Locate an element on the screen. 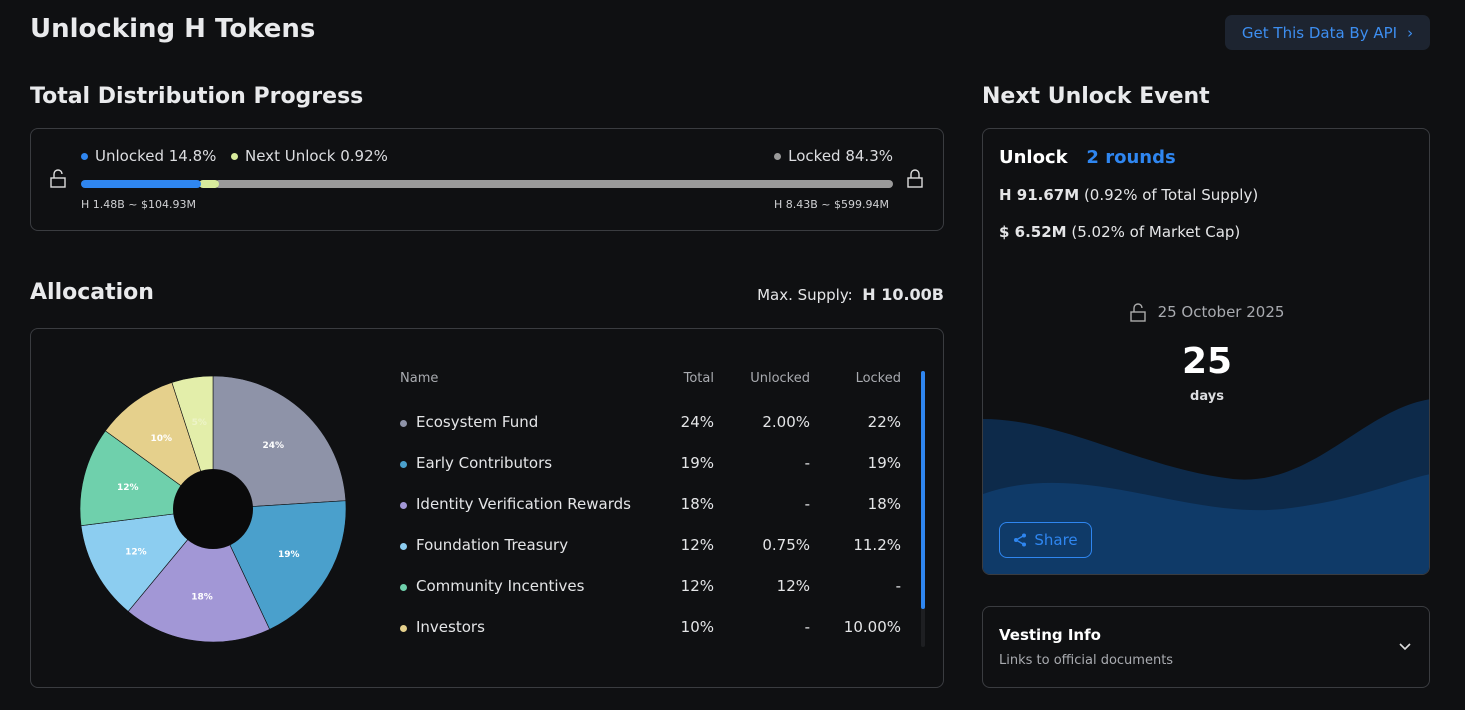 Image resolution: width=1465 pixels, height=710 pixels. table-scrollbar-track is located at coordinates (923, 509).